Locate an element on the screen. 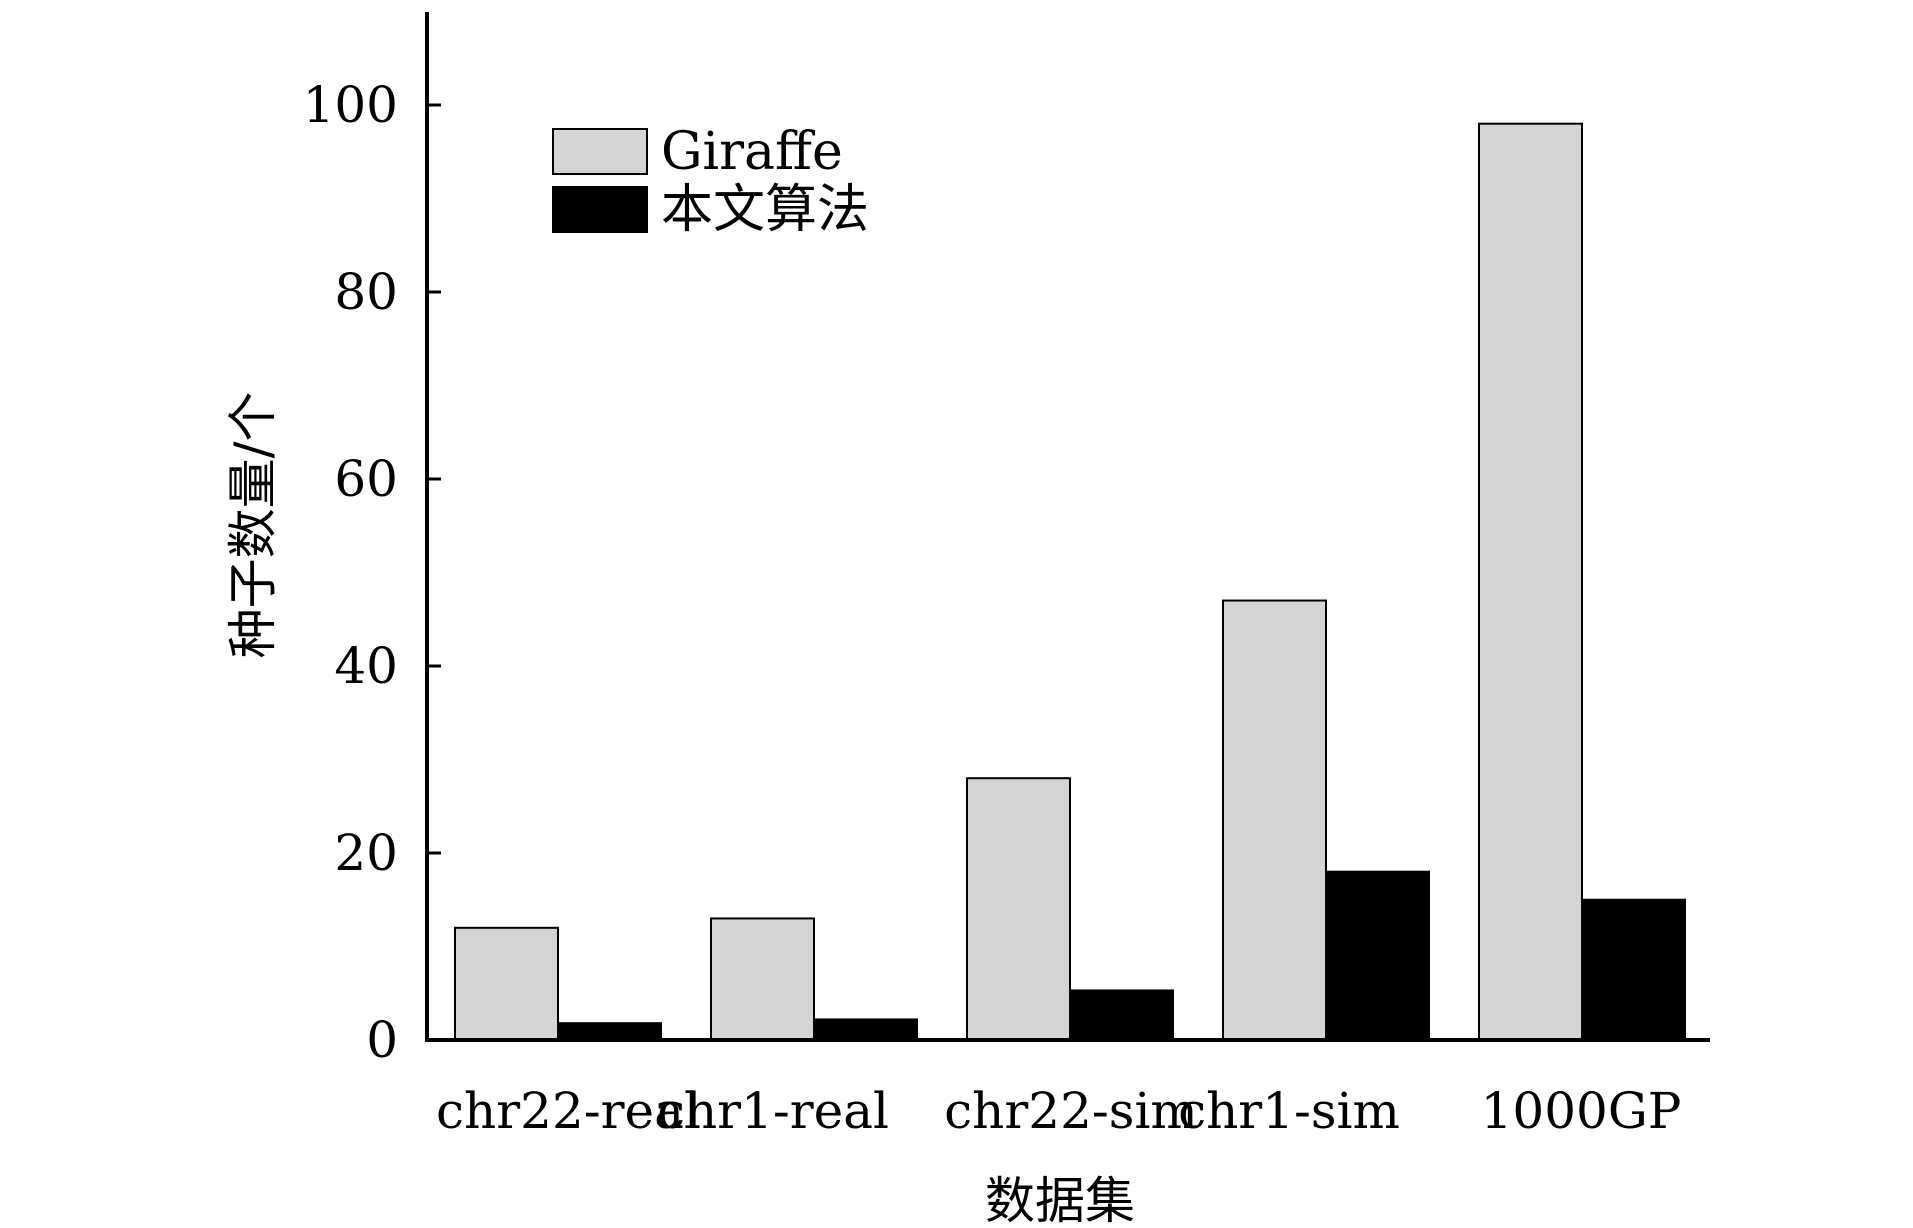 The height and width of the screenshot is (1228, 1913). bar-giraffe-chr1-real is located at coordinates (762, 979).